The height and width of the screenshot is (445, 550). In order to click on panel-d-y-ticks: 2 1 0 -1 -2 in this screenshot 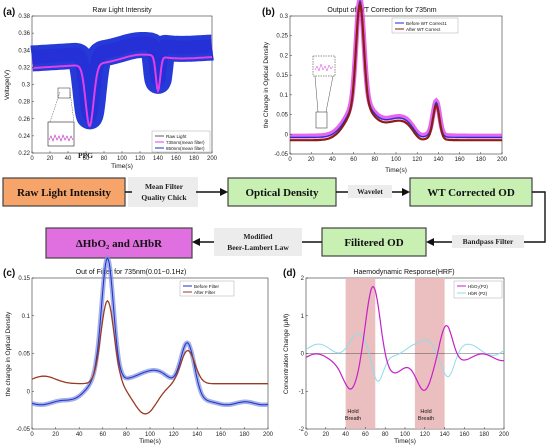, I will do `click(303, 354)`.